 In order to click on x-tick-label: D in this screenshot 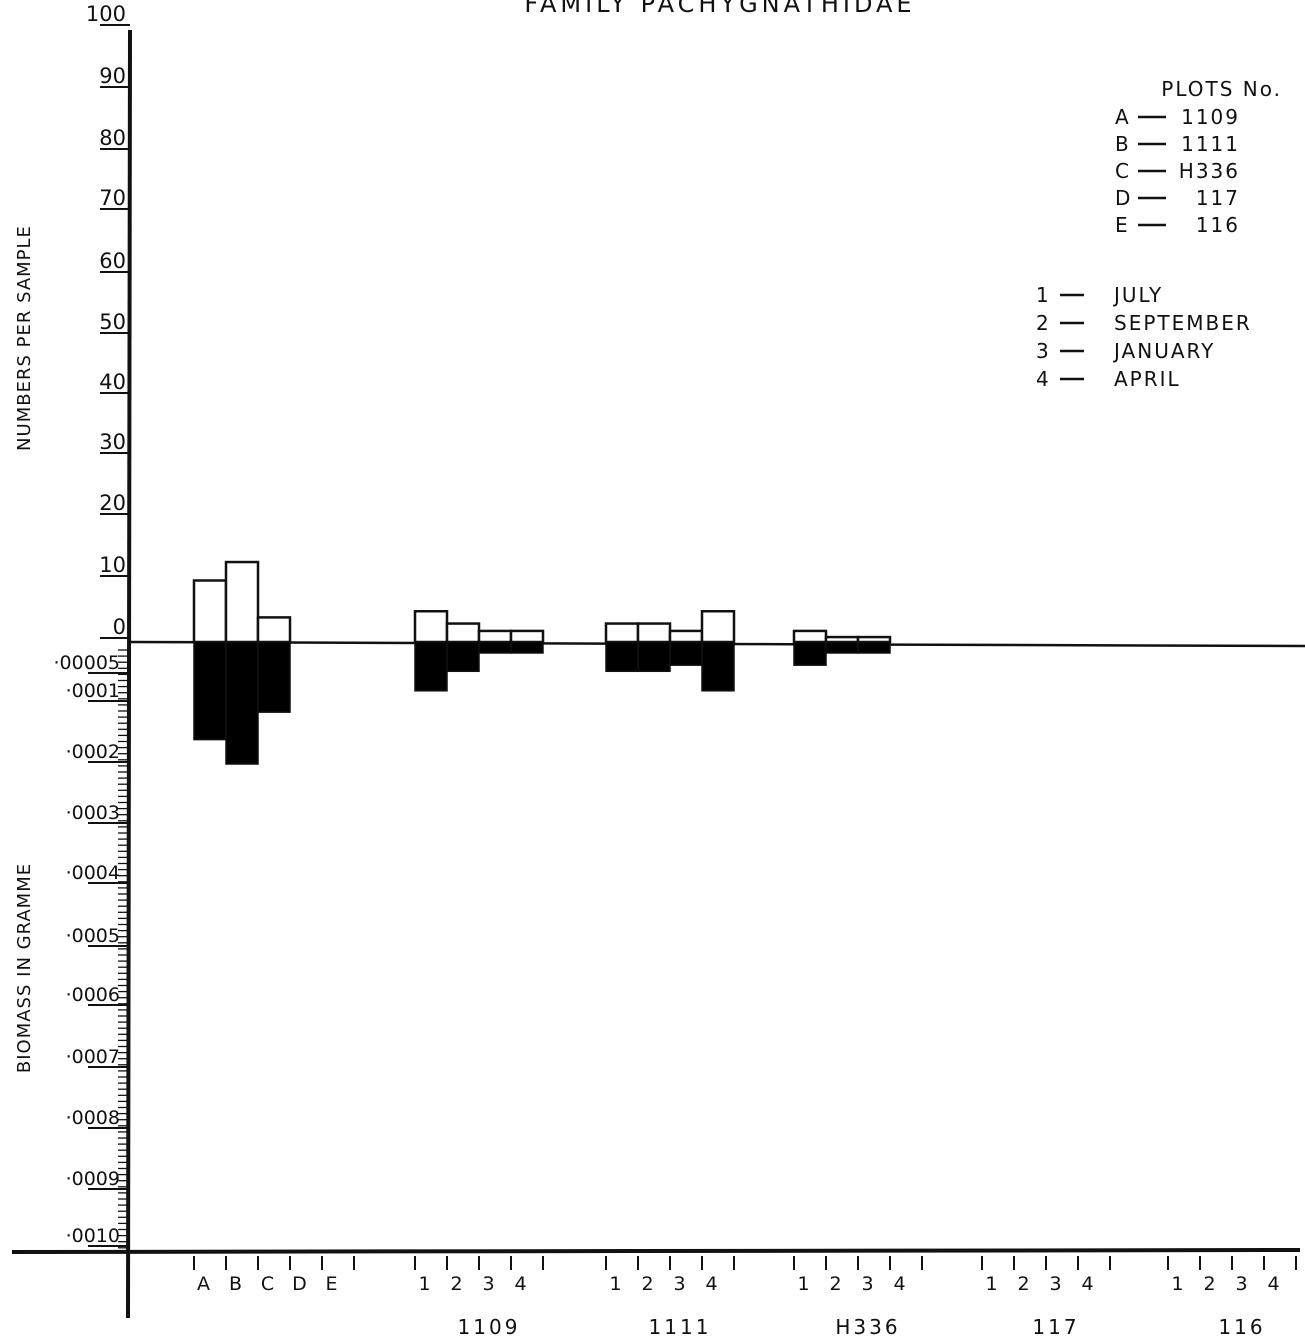, I will do `click(300, 1284)`.